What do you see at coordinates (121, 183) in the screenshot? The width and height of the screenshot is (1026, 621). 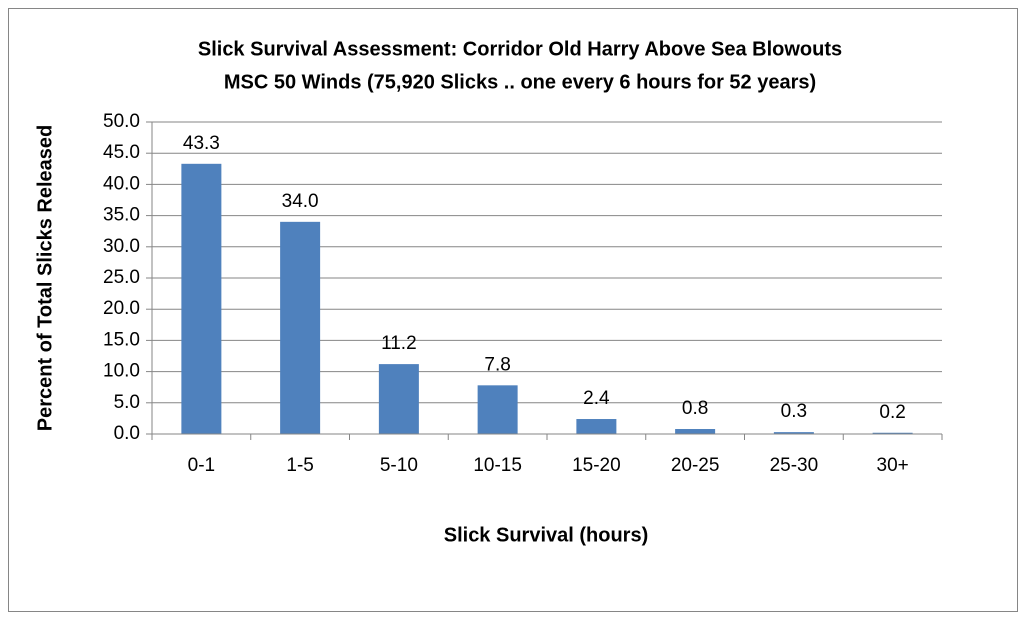 I see `y-tick-label: 40.0` at bounding box center [121, 183].